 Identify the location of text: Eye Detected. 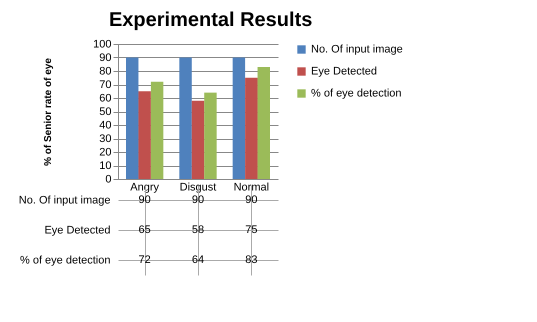
(77, 230).